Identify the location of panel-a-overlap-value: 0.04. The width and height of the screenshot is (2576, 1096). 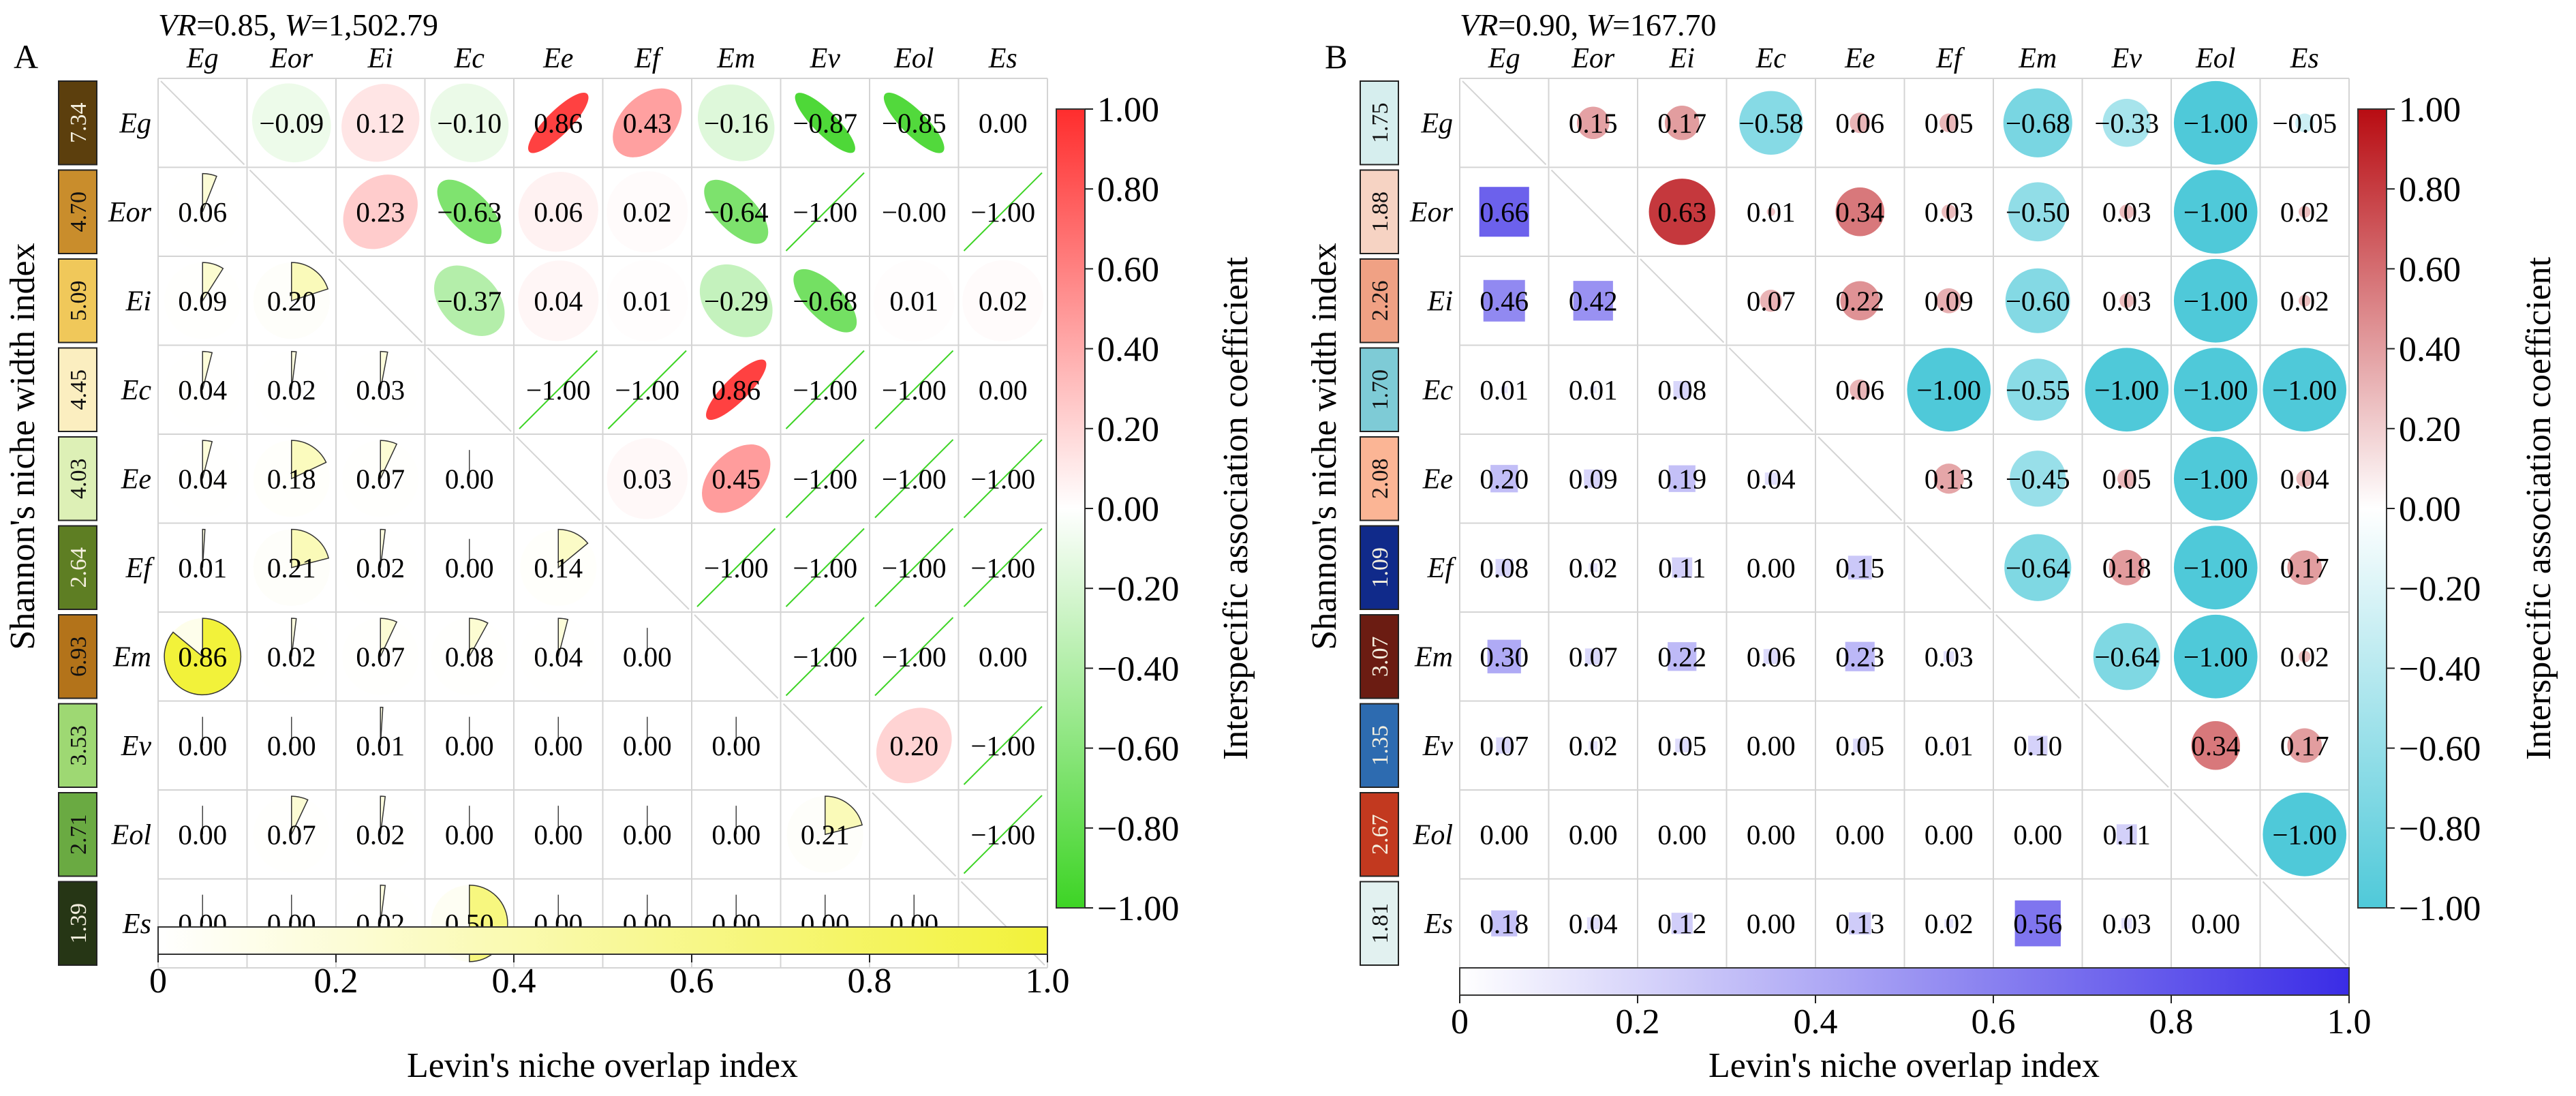
(202, 390).